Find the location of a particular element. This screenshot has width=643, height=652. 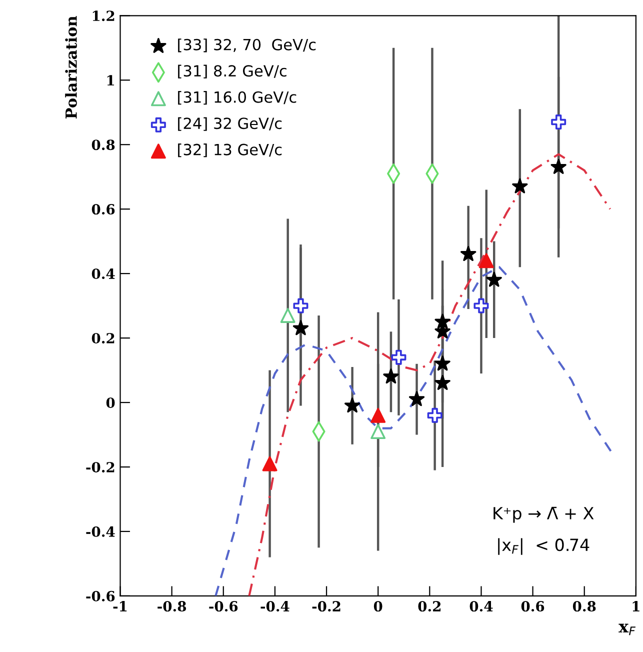

y-tick-label: 0.4 is located at coordinates (103, 274).